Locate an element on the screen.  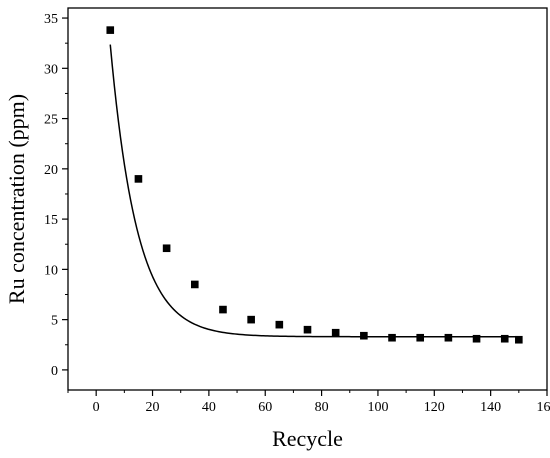
x-tick-label: 80 is located at coordinates (322, 407).